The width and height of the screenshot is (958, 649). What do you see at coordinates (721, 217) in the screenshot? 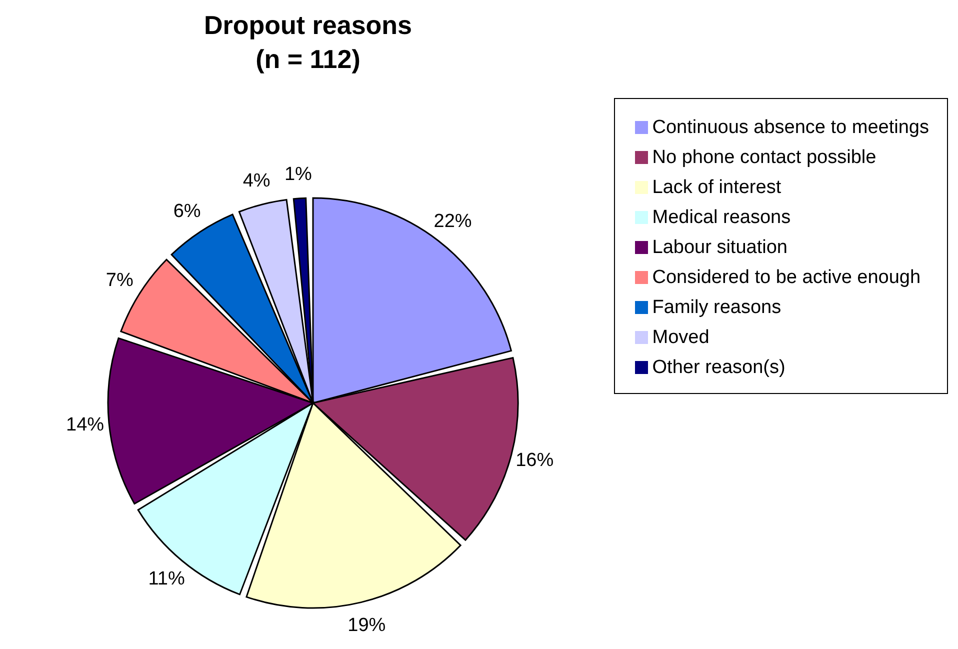
I see `legend-label: Medical reasons` at bounding box center [721, 217].